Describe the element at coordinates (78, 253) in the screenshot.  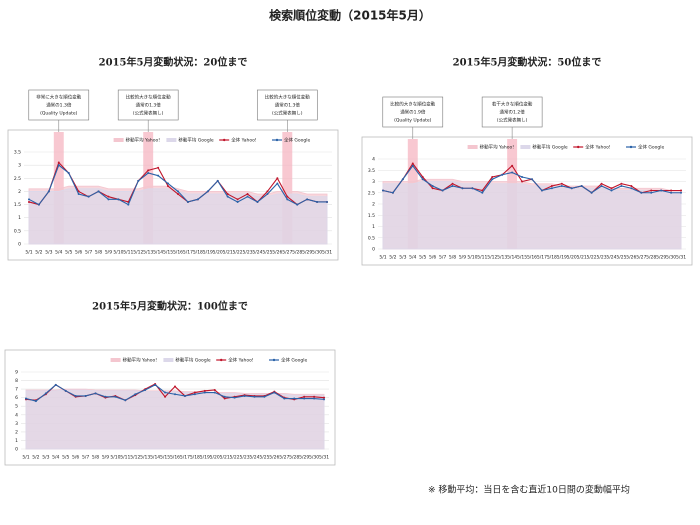
I see `x-tick-label: 5/6` at that location.